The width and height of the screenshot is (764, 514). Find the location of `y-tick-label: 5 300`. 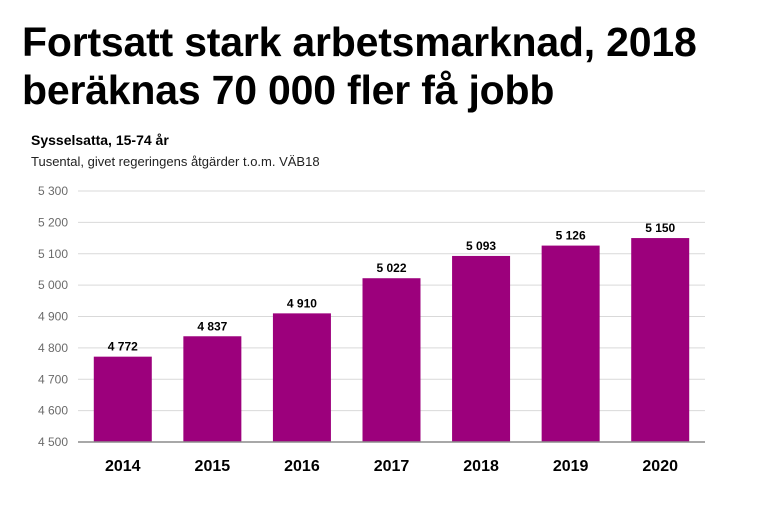

y-tick-label: 5 300 is located at coordinates (53, 191).